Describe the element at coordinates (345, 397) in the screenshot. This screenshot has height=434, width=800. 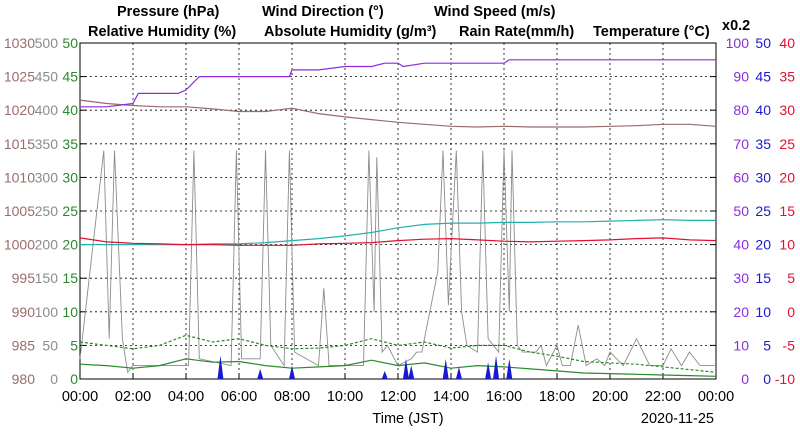
I see `x-tick-label: 10:00` at that location.